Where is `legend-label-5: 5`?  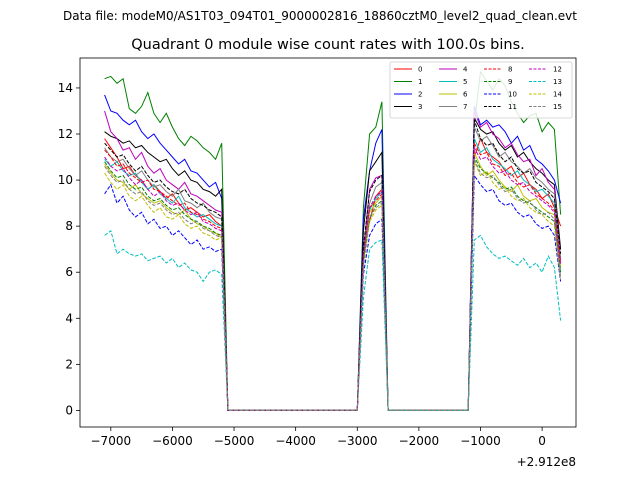 legend-label-5: 5 is located at coordinates (465, 82).